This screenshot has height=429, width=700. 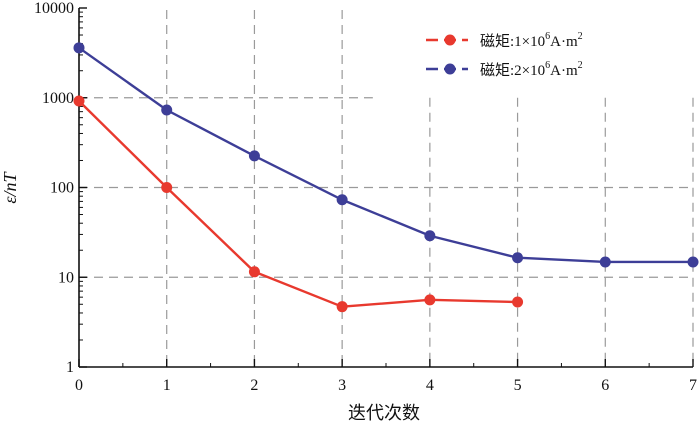 I want to click on y-tick-label: 100, so click(x=62, y=188).